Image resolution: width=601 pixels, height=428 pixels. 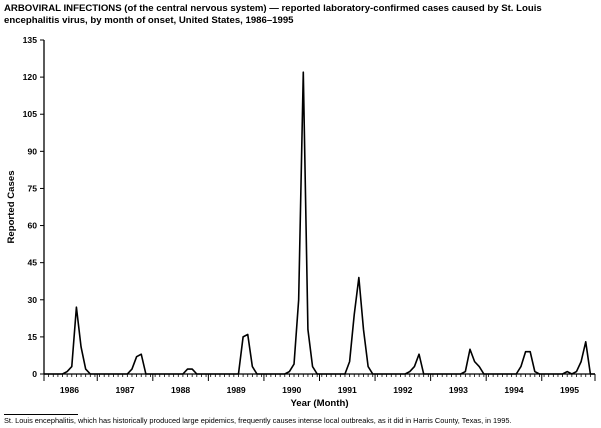 What do you see at coordinates (11, 206) in the screenshot?
I see `y-axis-label: Reported Cases` at bounding box center [11, 206].